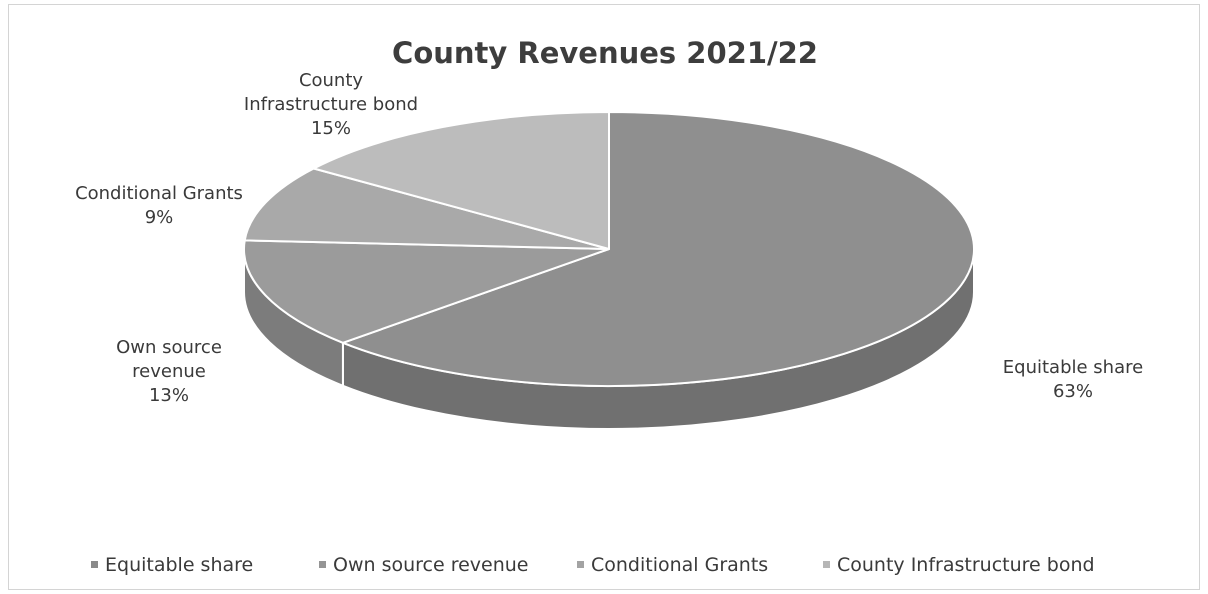 Image resolution: width=1208 pixels, height=594 pixels. Describe the element at coordinates (159, 205) in the screenshot. I see `slice-label-conditional-grants: Conditional Grants 9%` at that location.